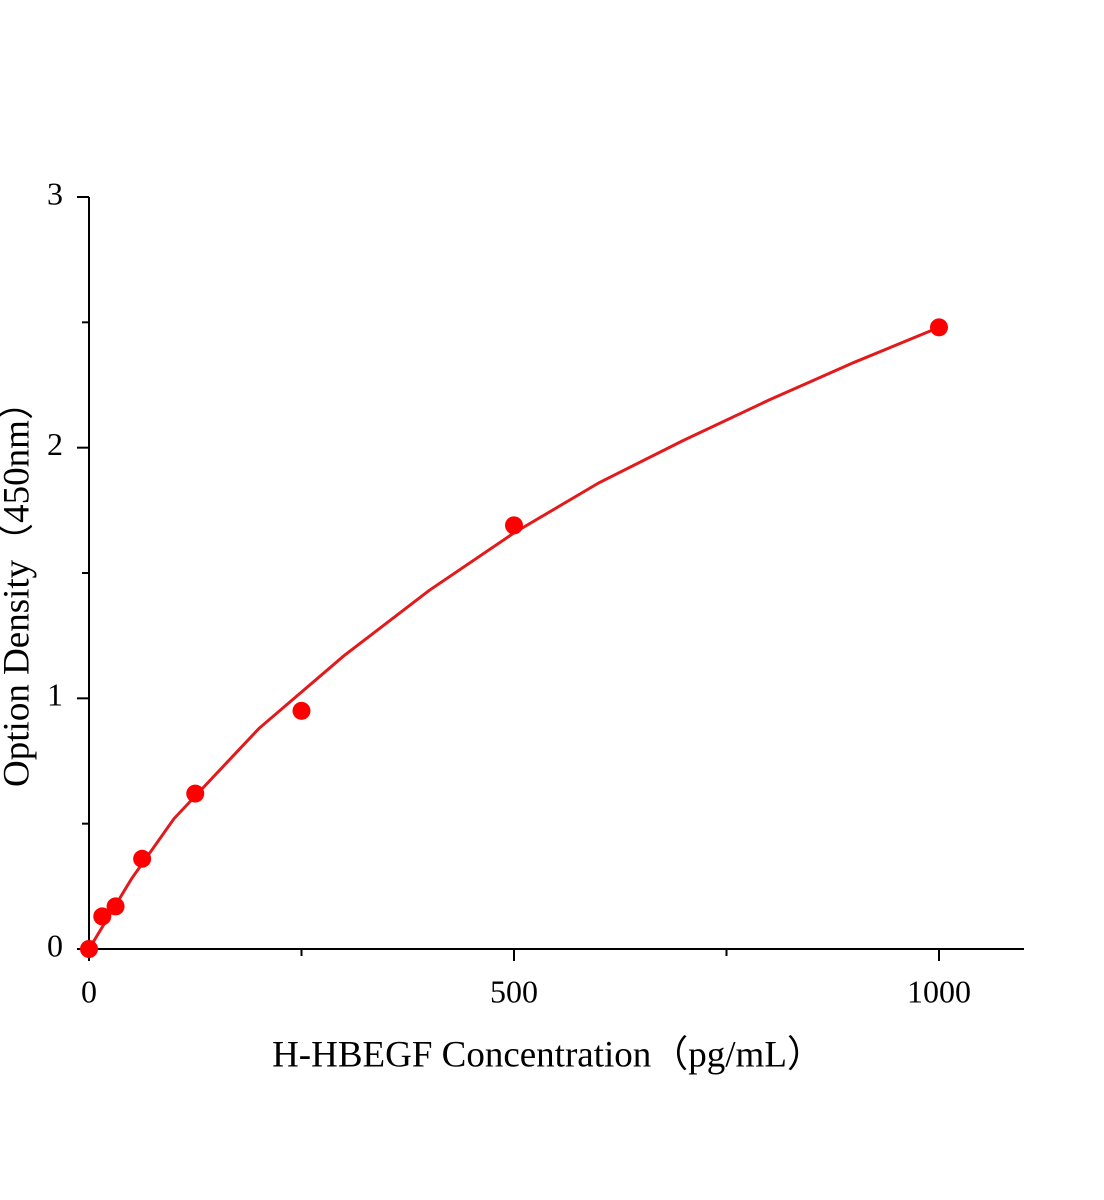 This screenshot has width=1104, height=1200. Describe the element at coordinates (55, 444) in the screenshot. I see `y-tick-label: 2` at that location.